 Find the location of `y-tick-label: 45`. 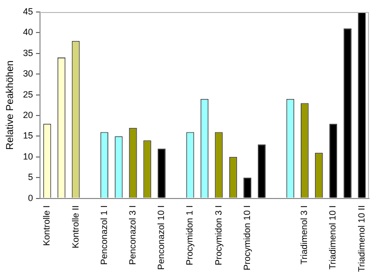

y-tick-label: 45 is located at coordinates (28, 11).